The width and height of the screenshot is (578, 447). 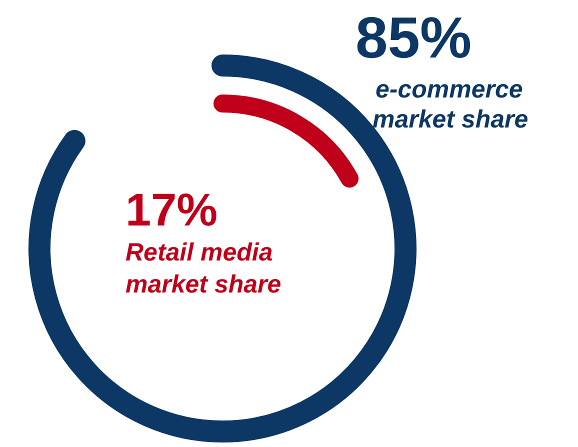 I want to click on data-label: 85%, so click(x=414, y=38).